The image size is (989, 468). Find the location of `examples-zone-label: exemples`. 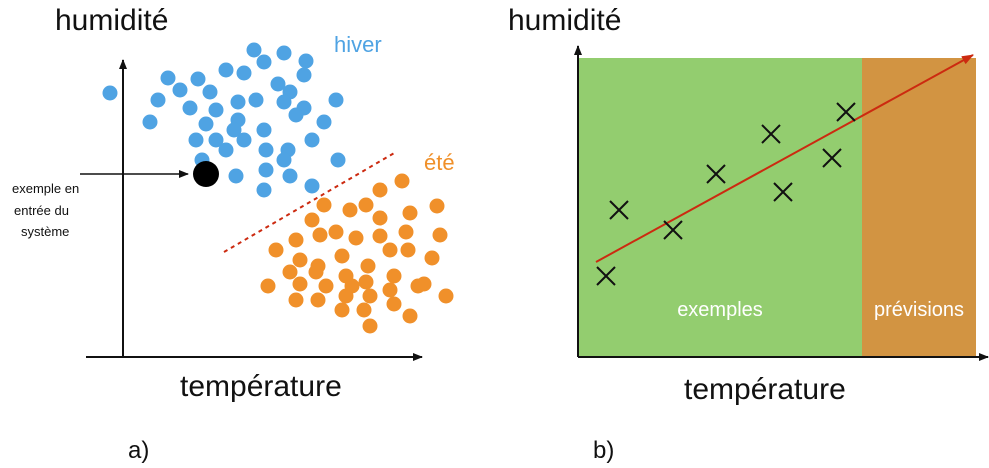

examples-zone-label: exemples is located at coordinates (720, 310).